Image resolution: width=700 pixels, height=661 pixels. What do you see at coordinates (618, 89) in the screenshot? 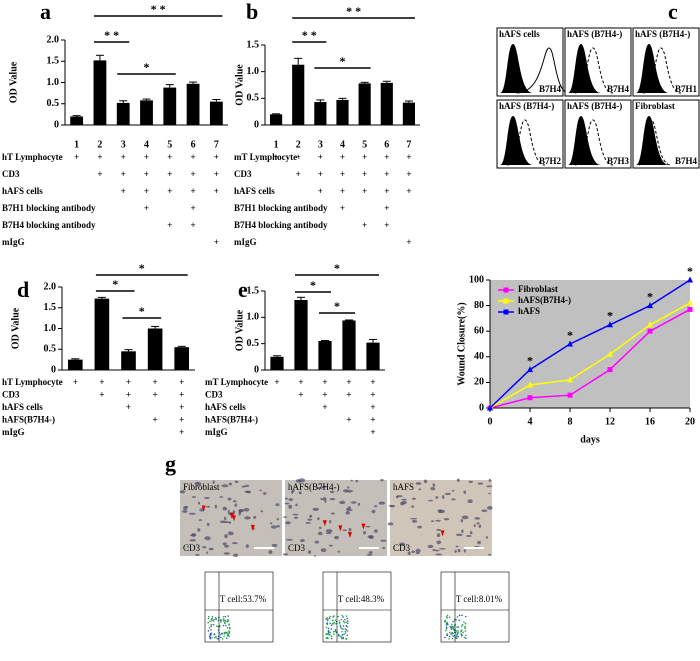
I see `histogram-marker: B7H4` at bounding box center [618, 89].